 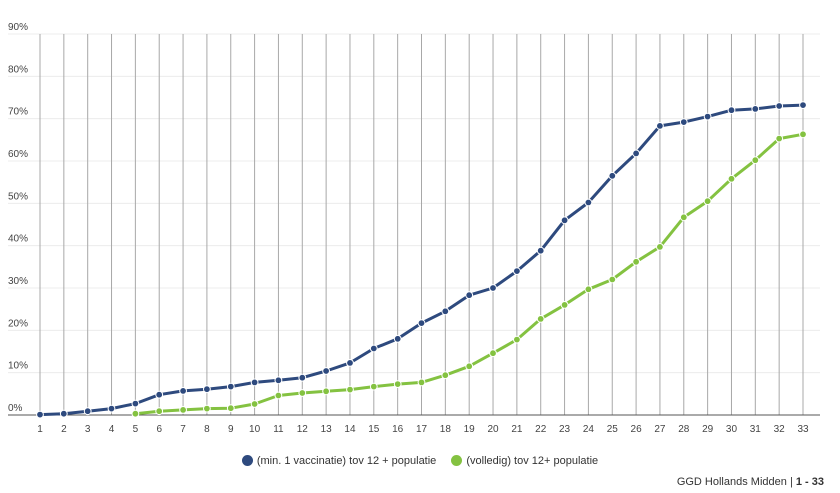 What do you see at coordinates (374, 429) in the screenshot?
I see `x-tick-label: 15` at bounding box center [374, 429].